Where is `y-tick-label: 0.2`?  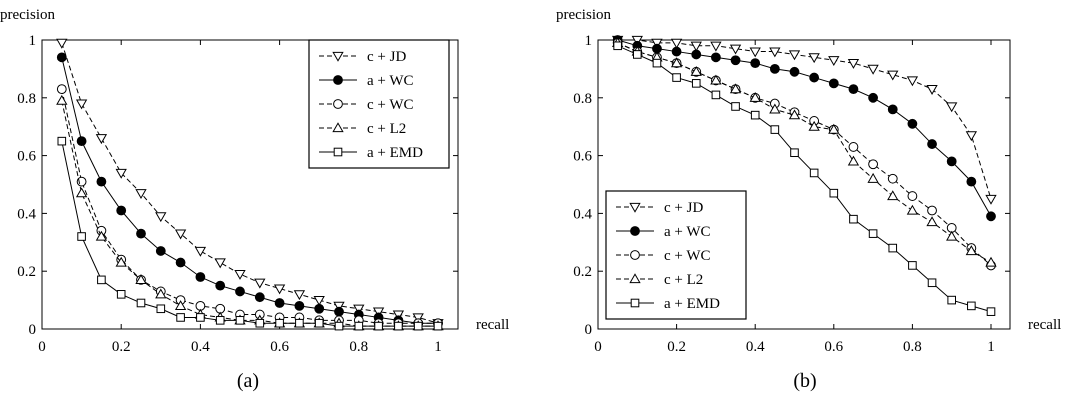 y-tick-label: 0.2 is located at coordinates (26, 272).